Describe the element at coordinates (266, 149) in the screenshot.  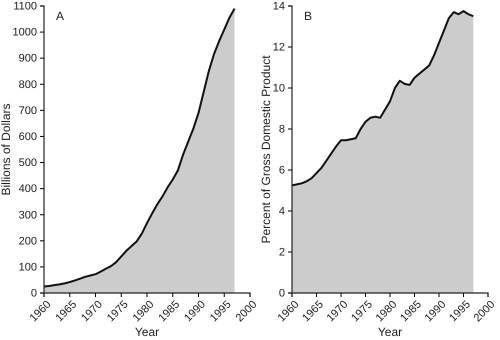
I see `y-axis-title: Percent of Gross Domestic Product` at that location.